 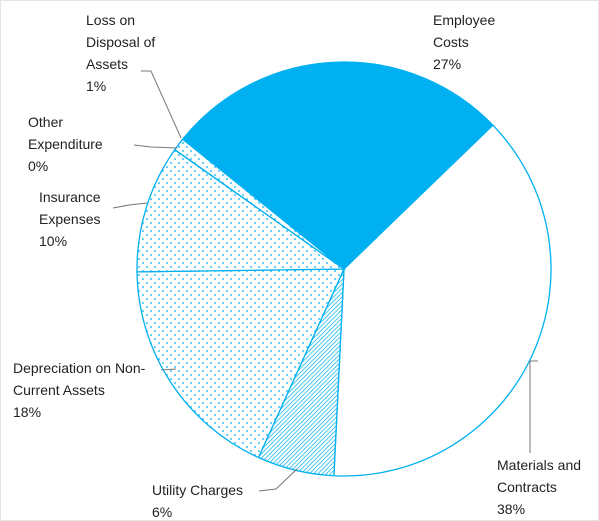 I want to click on slice-label: Employee Costs 27%, so click(x=478, y=42).